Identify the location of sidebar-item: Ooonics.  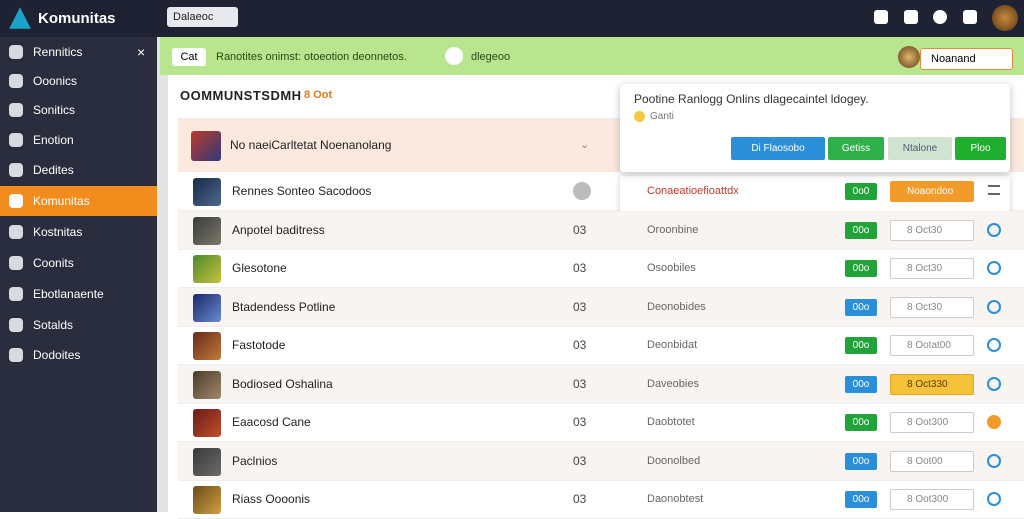
(78, 81).